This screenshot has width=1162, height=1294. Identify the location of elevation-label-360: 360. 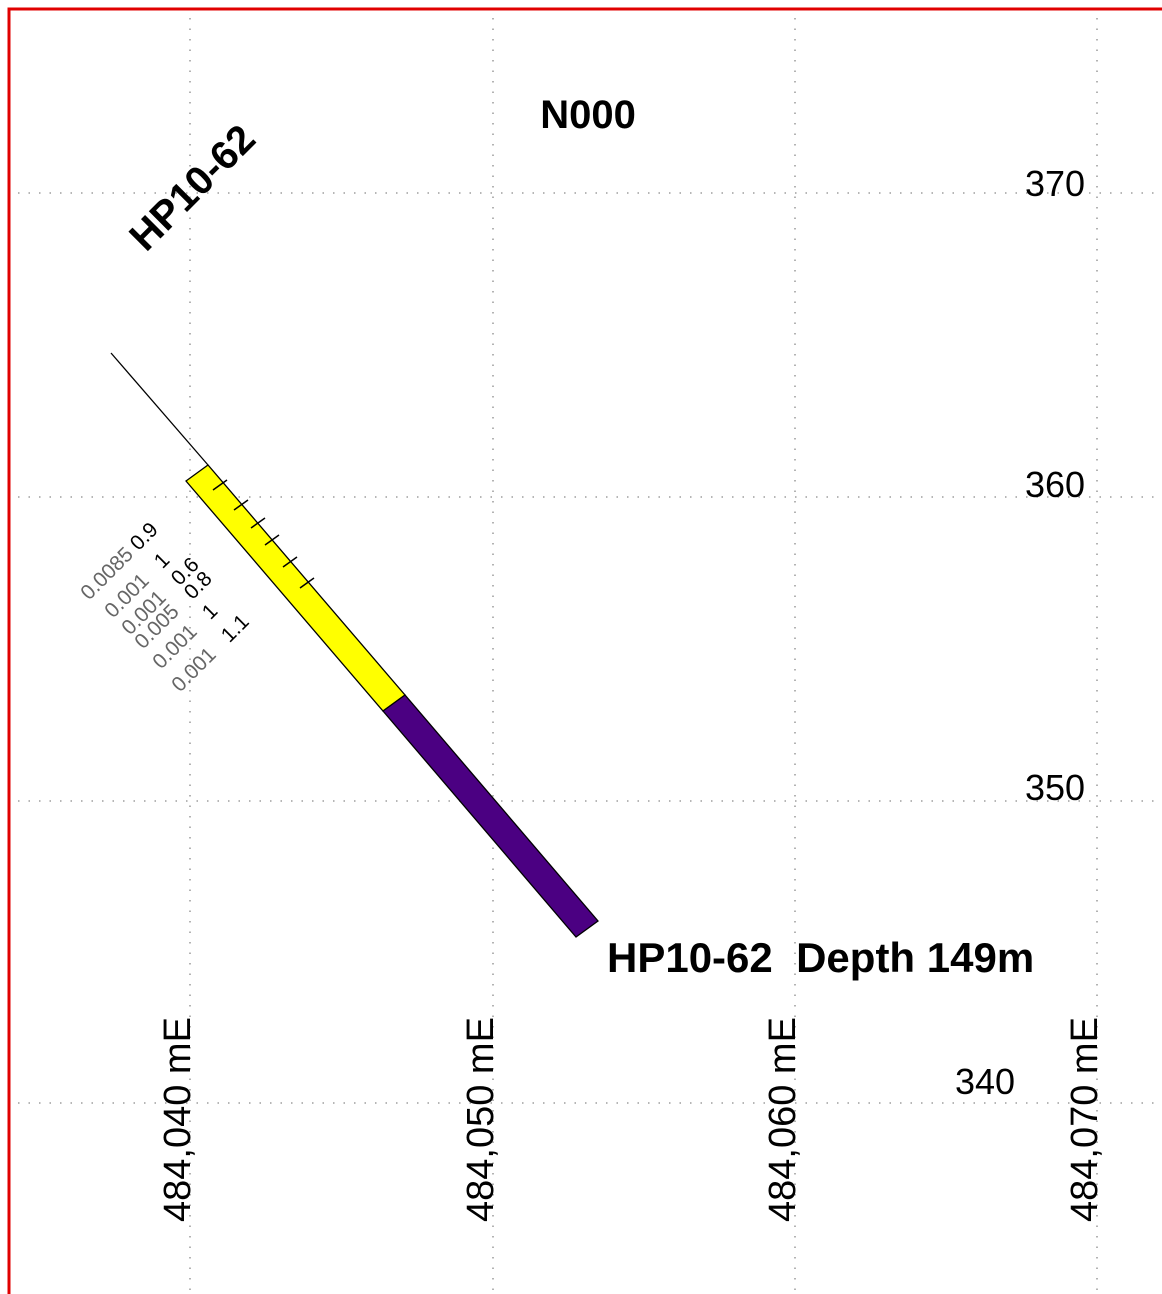
(1055, 484).